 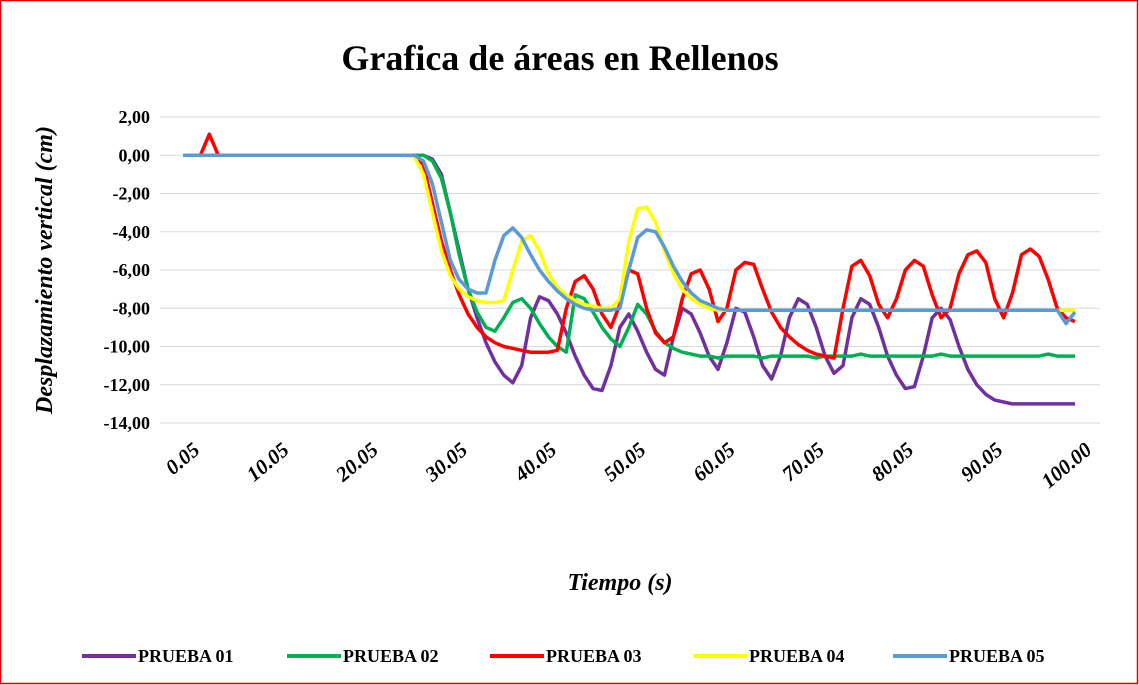 I want to click on chart-title: Grafica de áreas en Rellenos, so click(x=559, y=58).